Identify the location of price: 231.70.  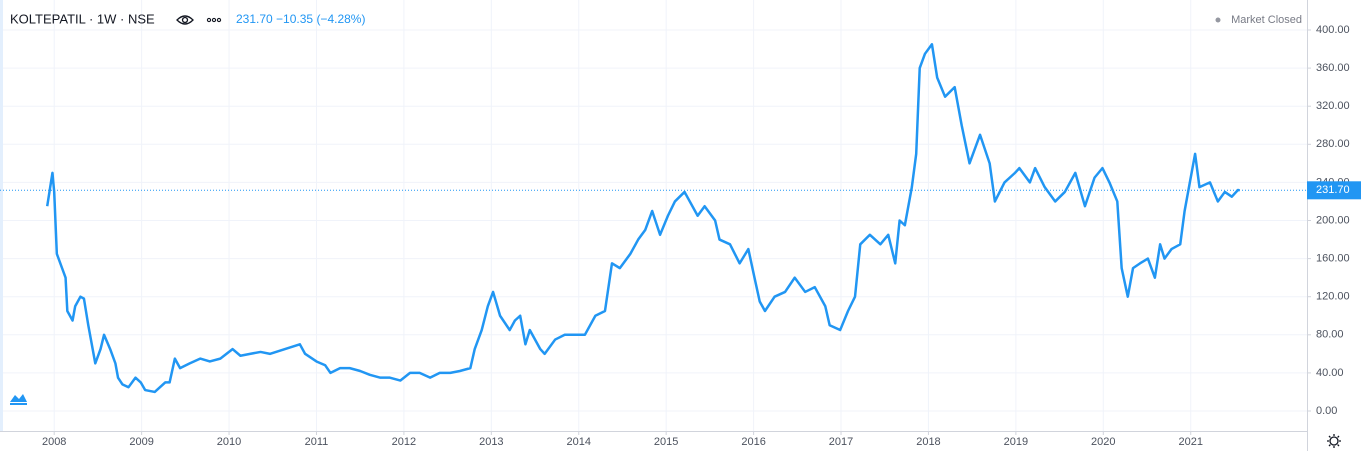
(254, 19).